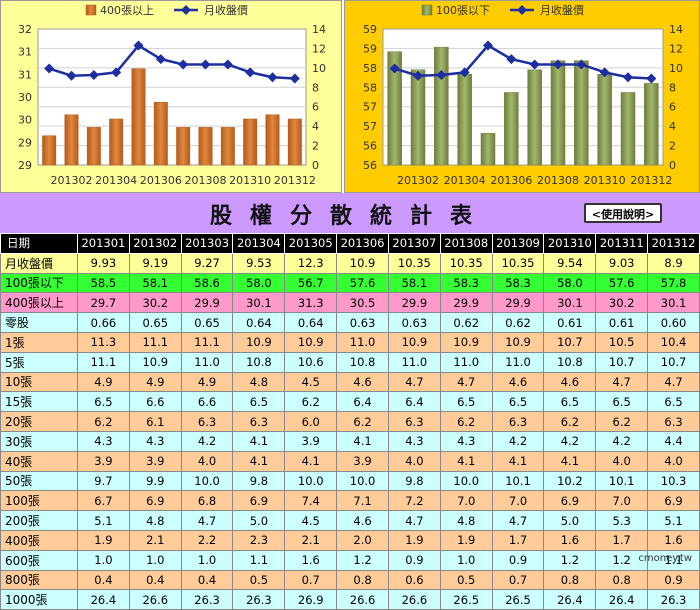 The image size is (700, 610). Describe the element at coordinates (622, 599) in the screenshot. I see `table-cell: 26.4` at that location.